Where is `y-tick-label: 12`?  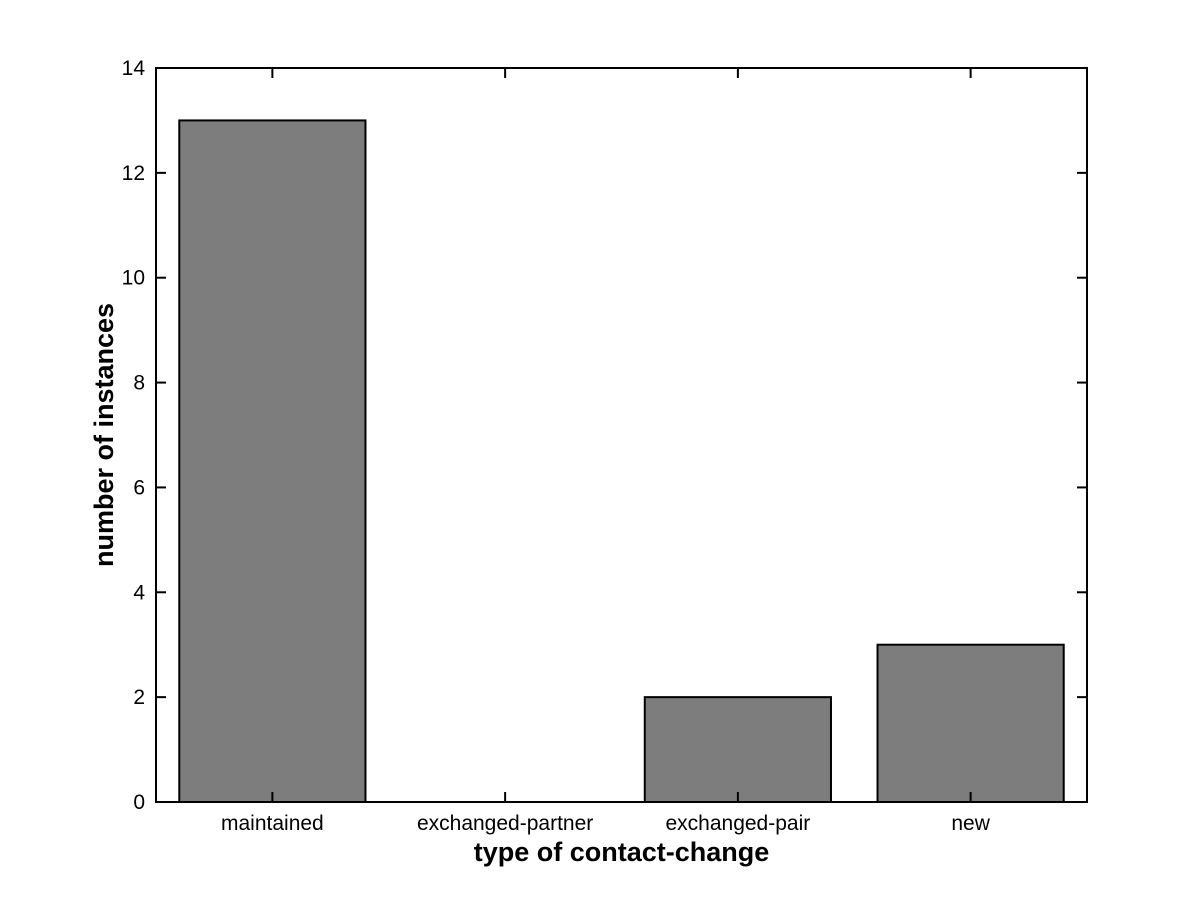
y-tick-label: 12 is located at coordinates (133, 173).